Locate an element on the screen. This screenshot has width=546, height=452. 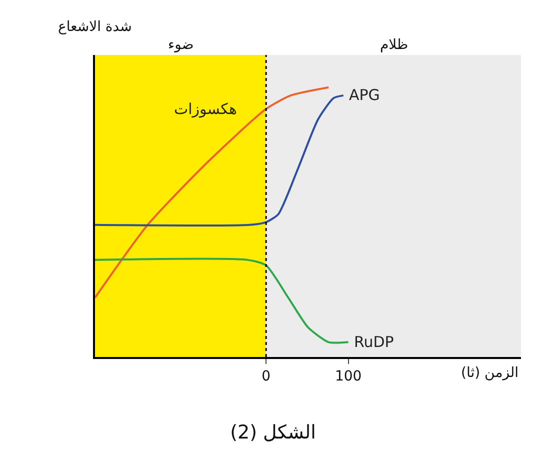
x-tick-label: 100 is located at coordinates (348, 376).